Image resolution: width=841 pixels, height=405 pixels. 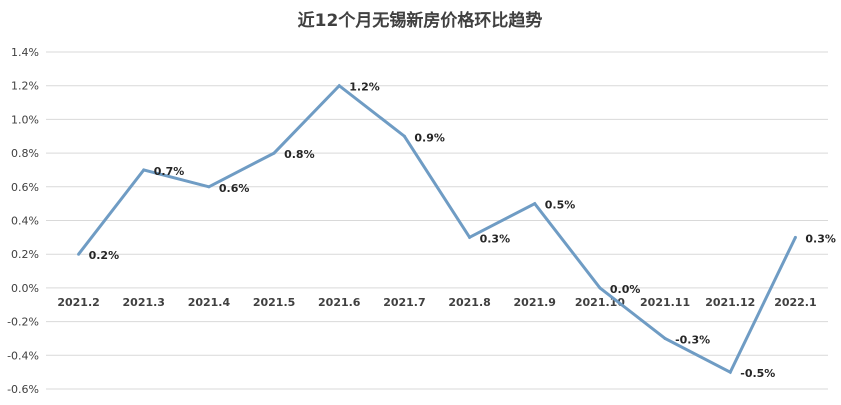 What do you see at coordinates (23, 355) in the screenshot?
I see `y-tick-label: -0.4%` at bounding box center [23, 355].